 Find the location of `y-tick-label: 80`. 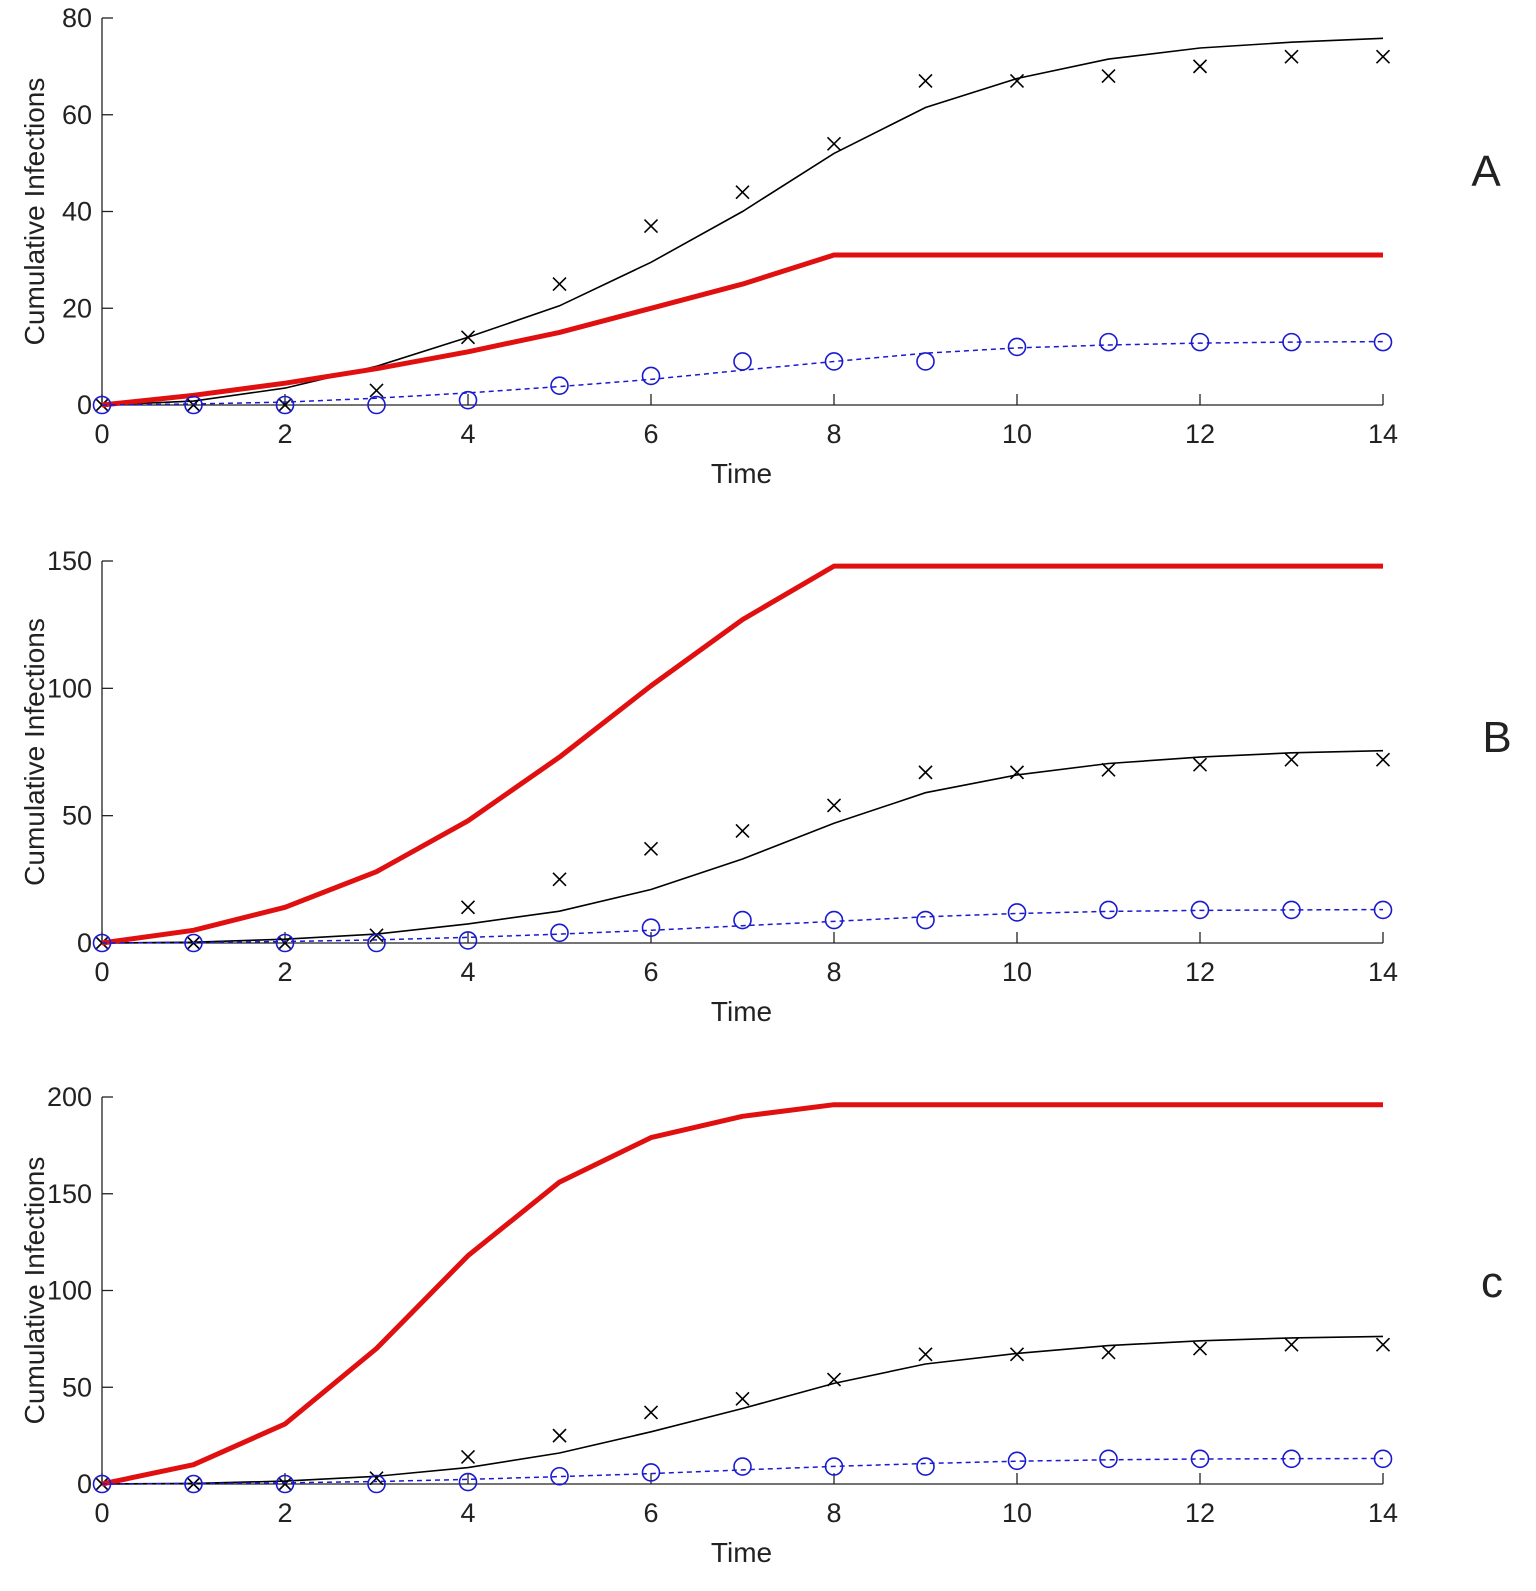

y-tick-label: 80 is located at coordinates (77, 18).